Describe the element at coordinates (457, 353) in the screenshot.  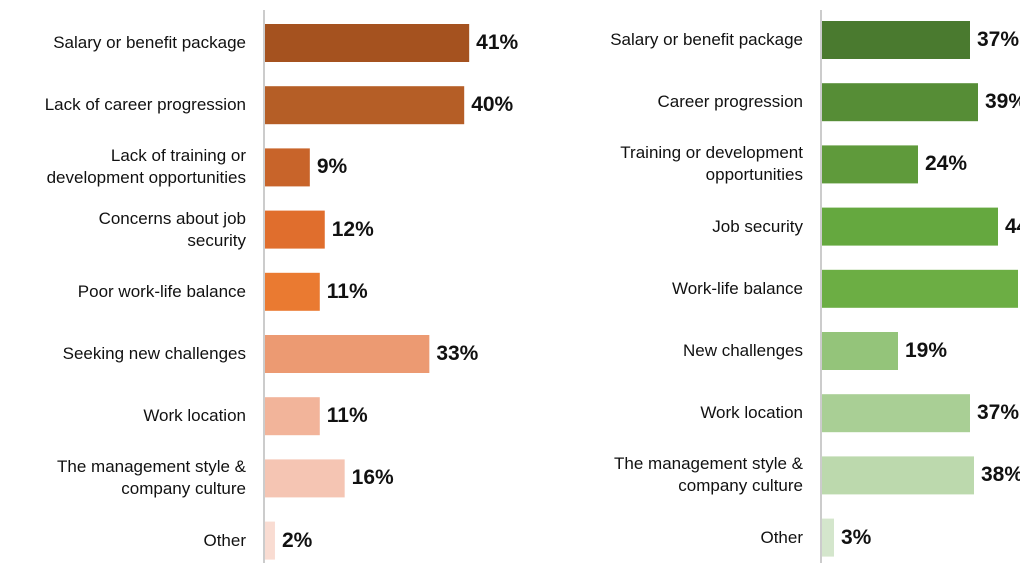
I see `value-label: 33%` at that location.